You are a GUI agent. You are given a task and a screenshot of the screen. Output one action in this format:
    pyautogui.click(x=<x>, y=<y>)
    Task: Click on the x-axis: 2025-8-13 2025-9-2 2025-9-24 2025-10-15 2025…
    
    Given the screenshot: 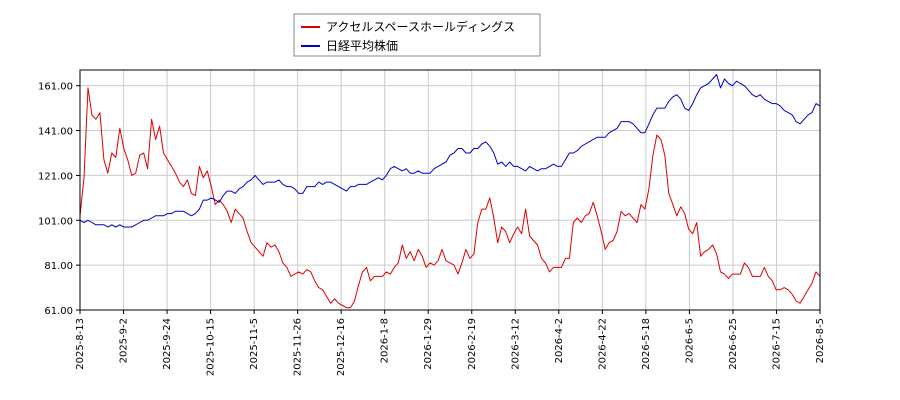 What is the action you would take?
    pyautogui.click(x=450, y=343)
    